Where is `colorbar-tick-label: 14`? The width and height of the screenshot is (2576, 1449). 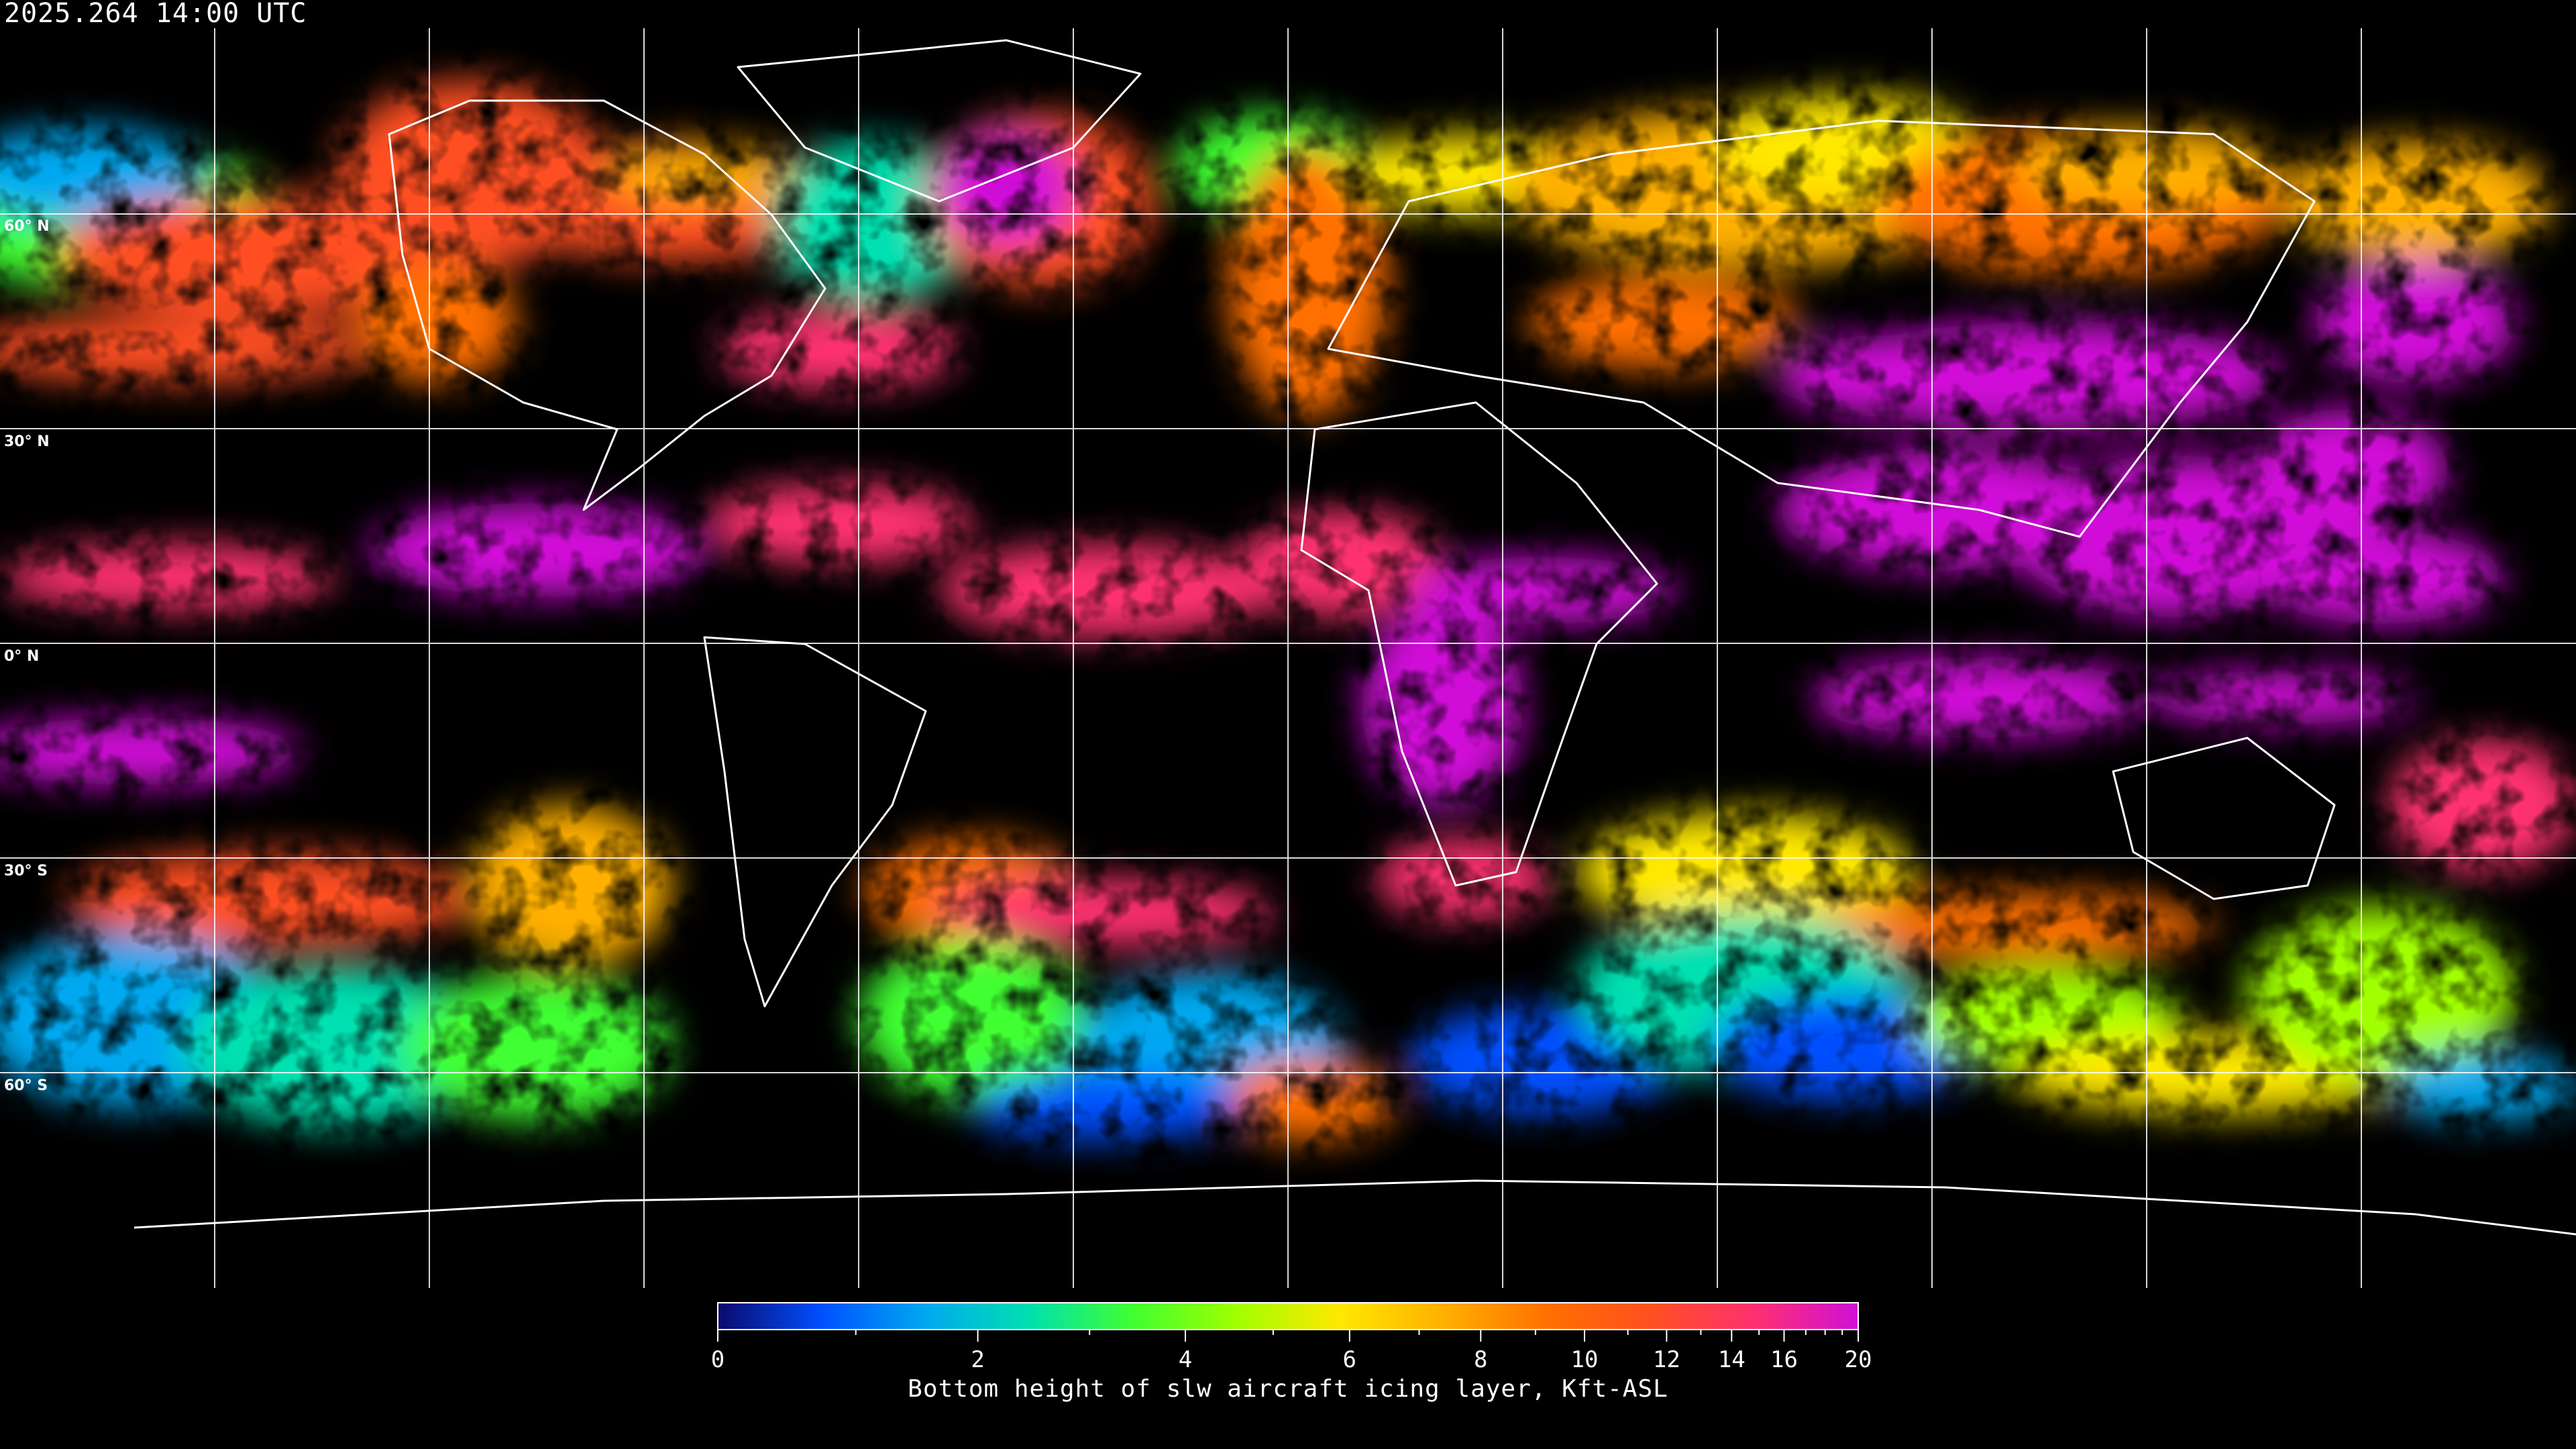
colorbar-tick-label: 14 is located at coordinates (1732, 1359).